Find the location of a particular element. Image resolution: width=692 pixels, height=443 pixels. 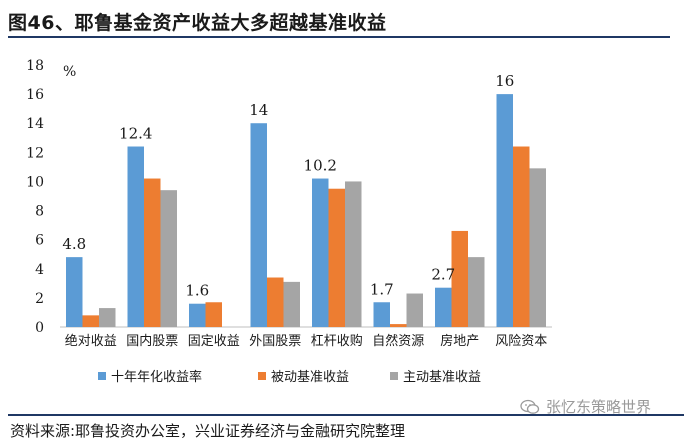

legend-label: 十年年化收益率 is located at coordinates (156, 377).